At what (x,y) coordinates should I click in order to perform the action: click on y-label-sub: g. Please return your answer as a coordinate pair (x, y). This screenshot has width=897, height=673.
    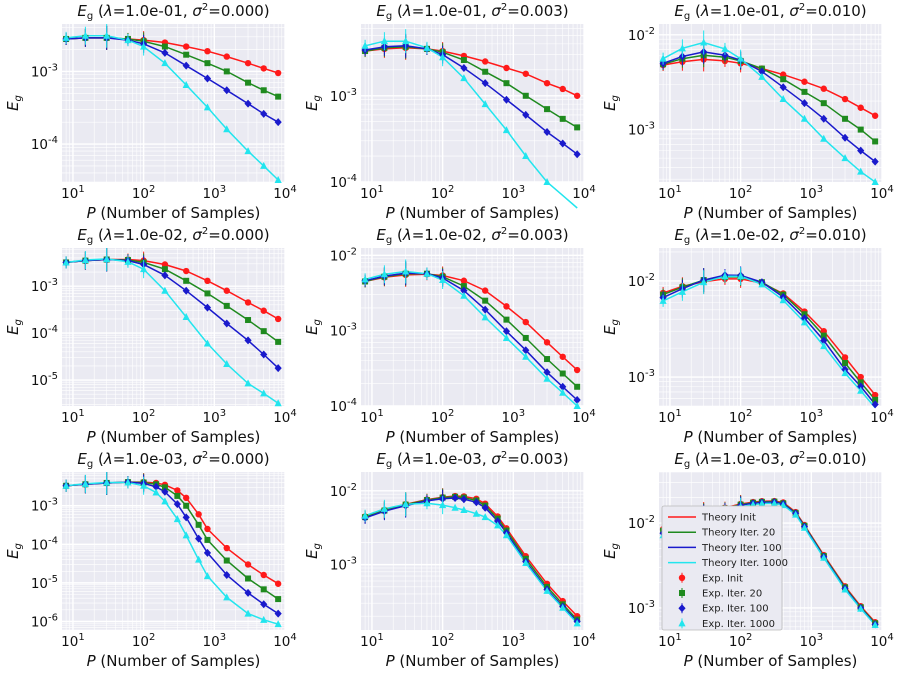
    Looking at the image, I should click on (615, 546).